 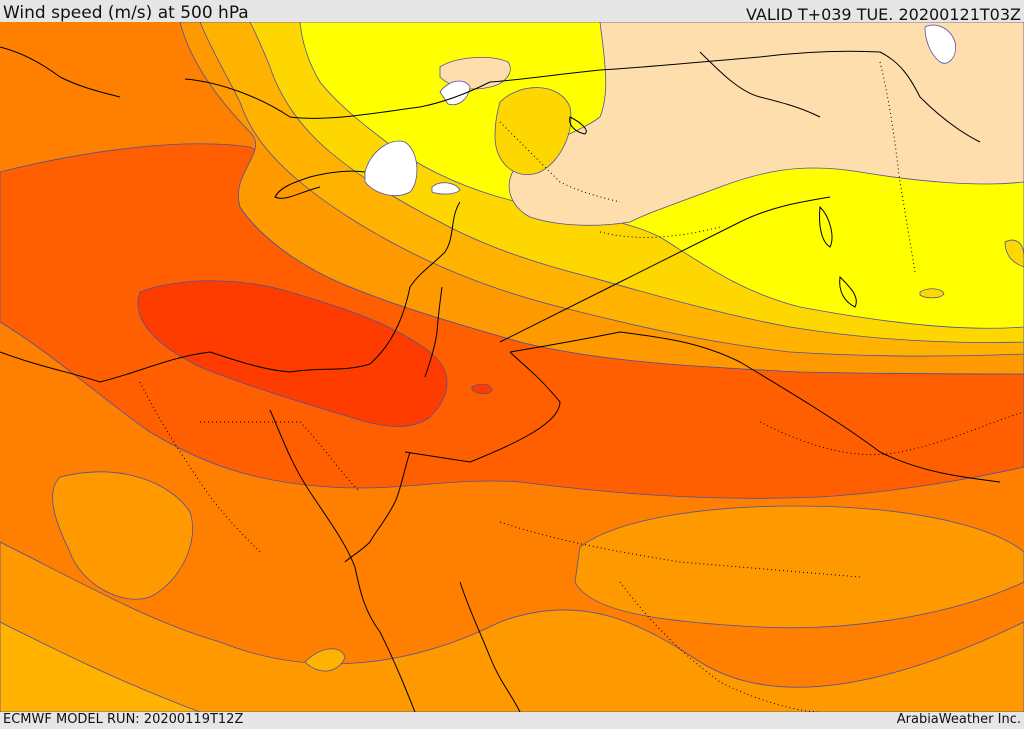 What do you see at coordinates (883, 14) in the screenshot?
I see `valid-time: VALID T+039 TUE. 20200121T03Z` at bounding box center [883, 14].